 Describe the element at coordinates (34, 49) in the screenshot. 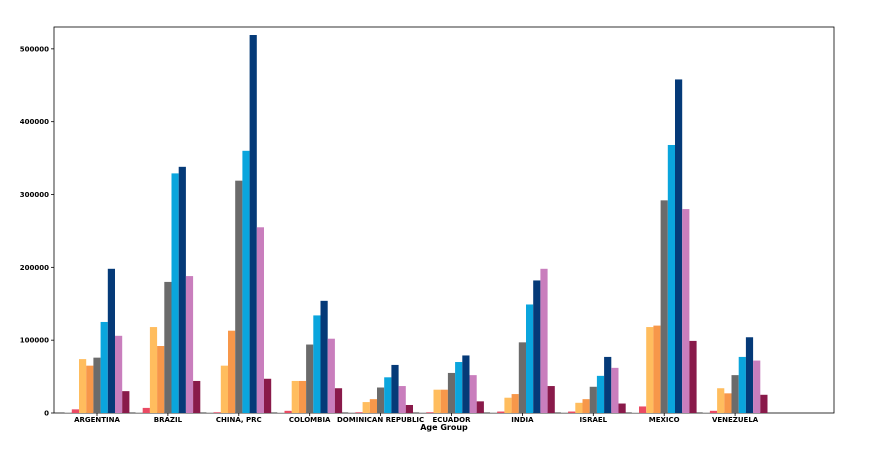

I see `y-tick-label: 500000` at that location.